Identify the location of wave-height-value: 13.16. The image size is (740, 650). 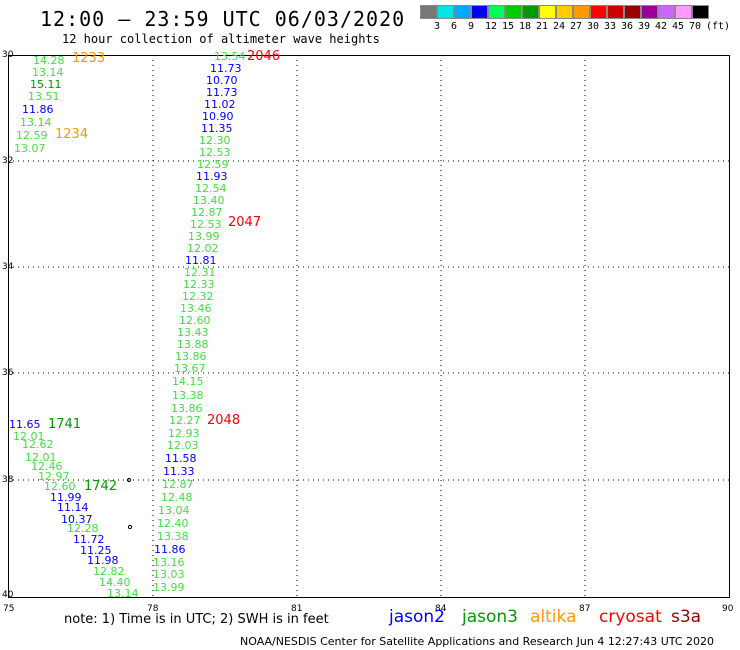
(169, 562).